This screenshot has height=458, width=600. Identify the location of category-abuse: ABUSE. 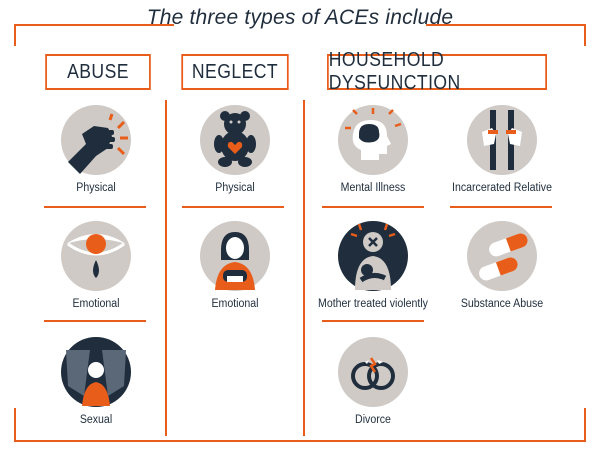
(98, 72).